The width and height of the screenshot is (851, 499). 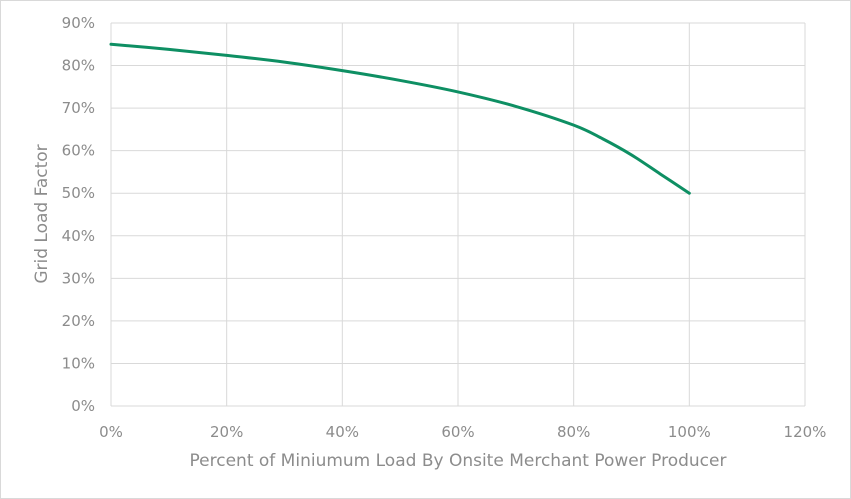 What do you see at coordinates (78, 321) in the screenshot?
I see `y-tick-label: 20%` at bounding box center [78, 321].